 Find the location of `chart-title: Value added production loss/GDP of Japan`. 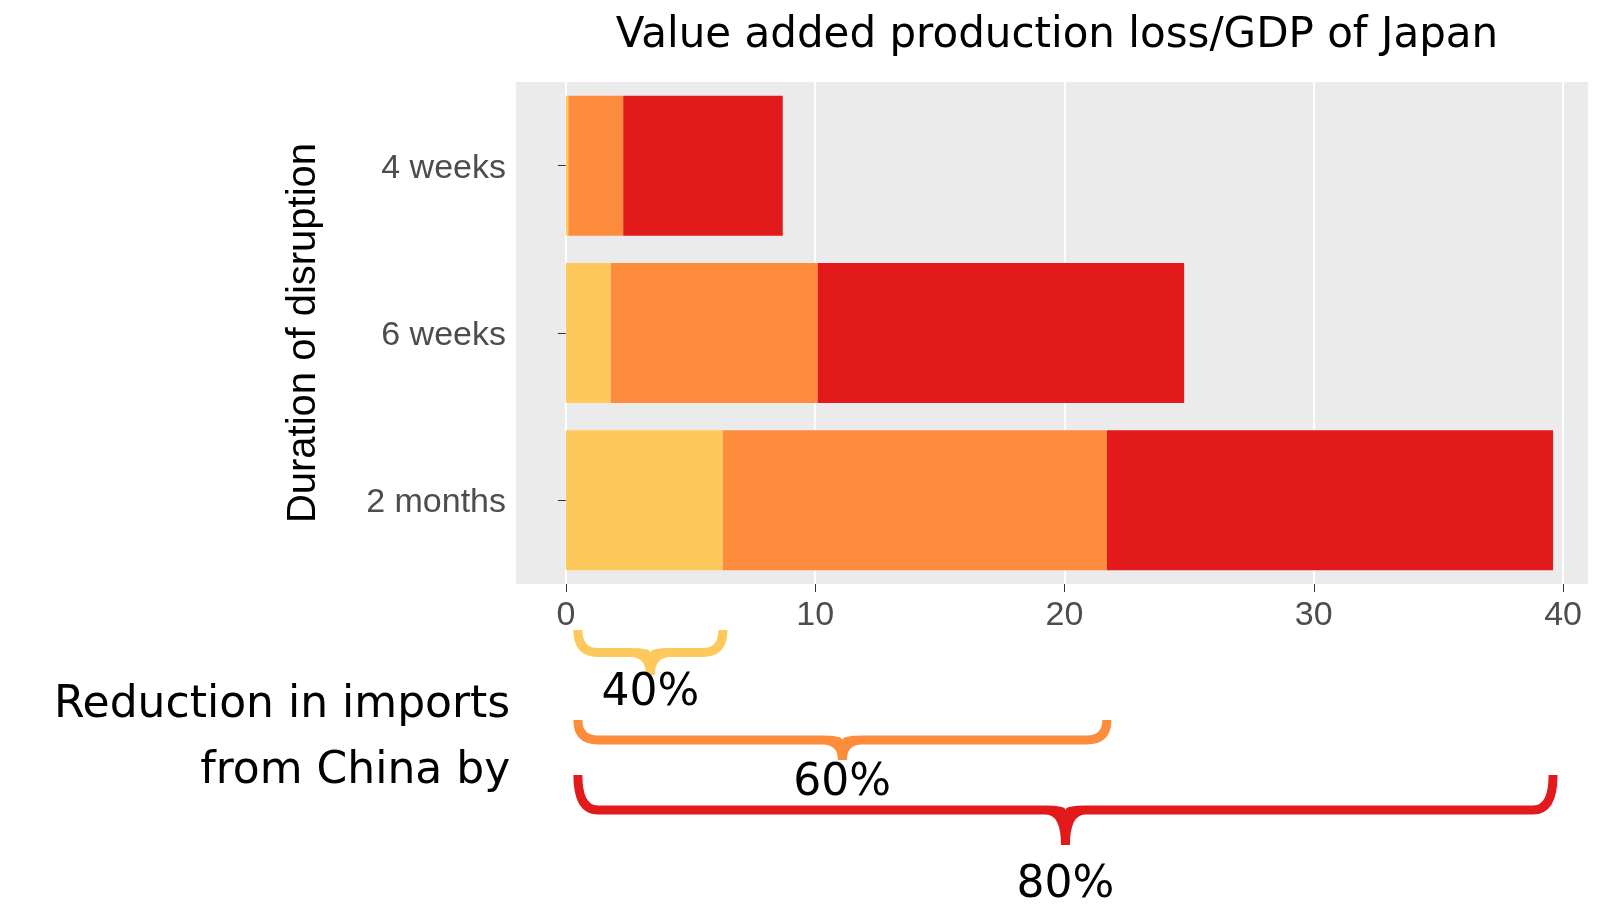

chart-title: Value added production loss/GDP of Japan is located at coordinates (1057, 32).